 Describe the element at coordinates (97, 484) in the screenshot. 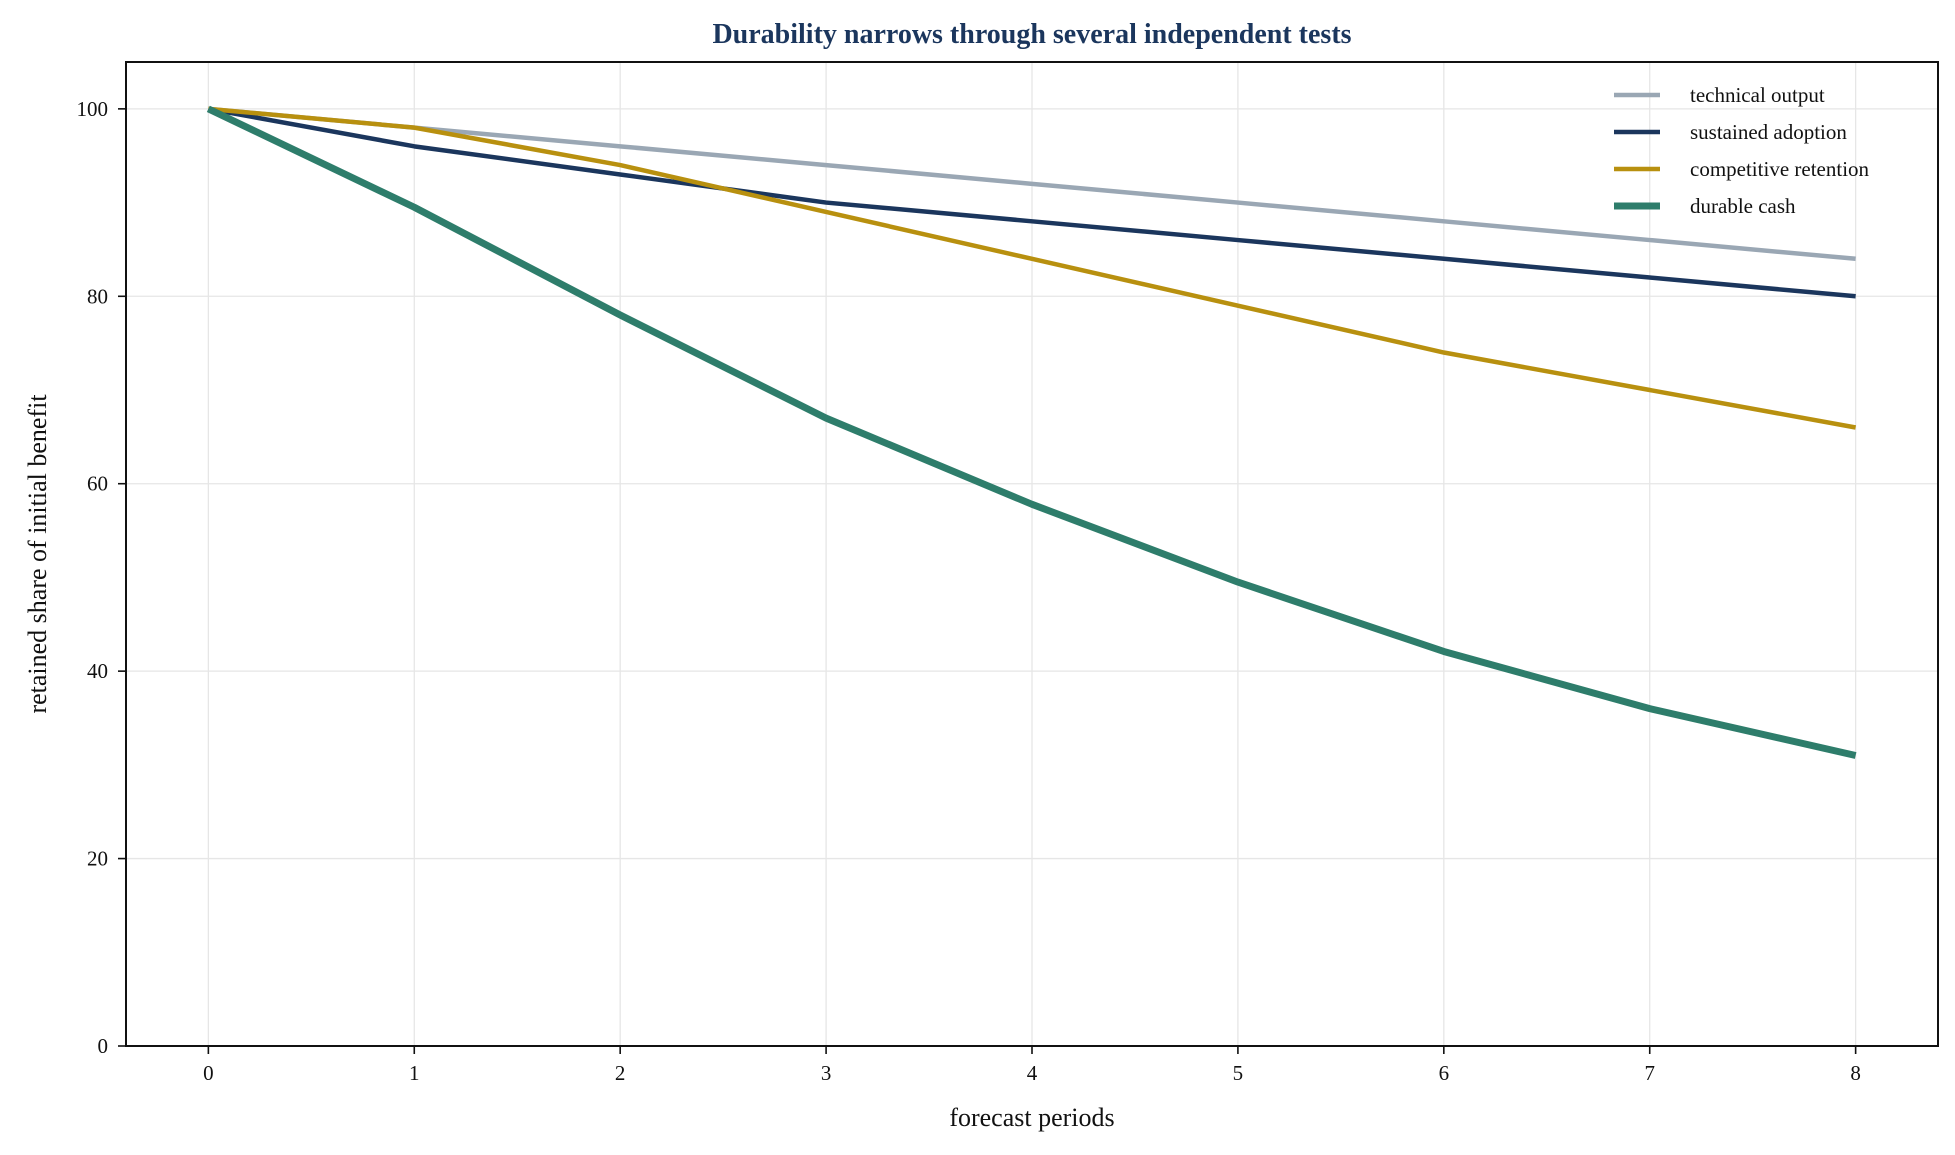

I see `y-tick-label: 60` at that location.